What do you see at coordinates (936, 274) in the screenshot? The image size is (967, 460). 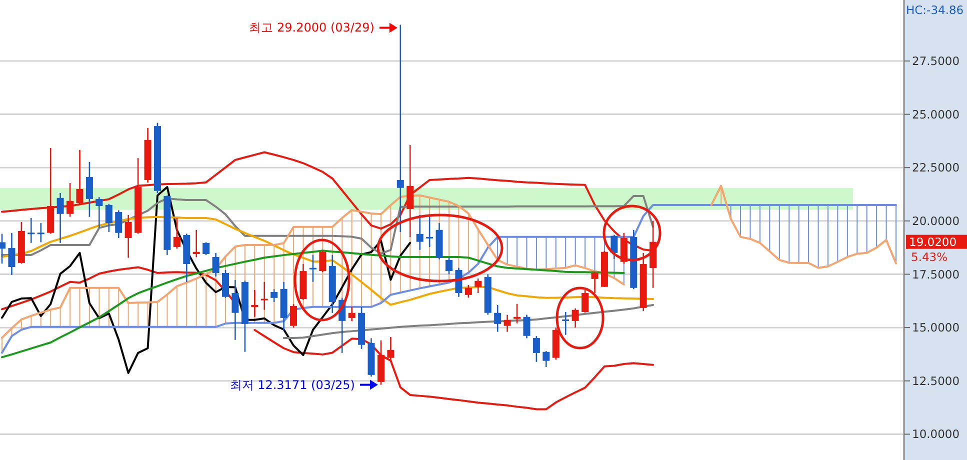 I see `y-tick-label: 17.5000` at bounding box center [936, 274].